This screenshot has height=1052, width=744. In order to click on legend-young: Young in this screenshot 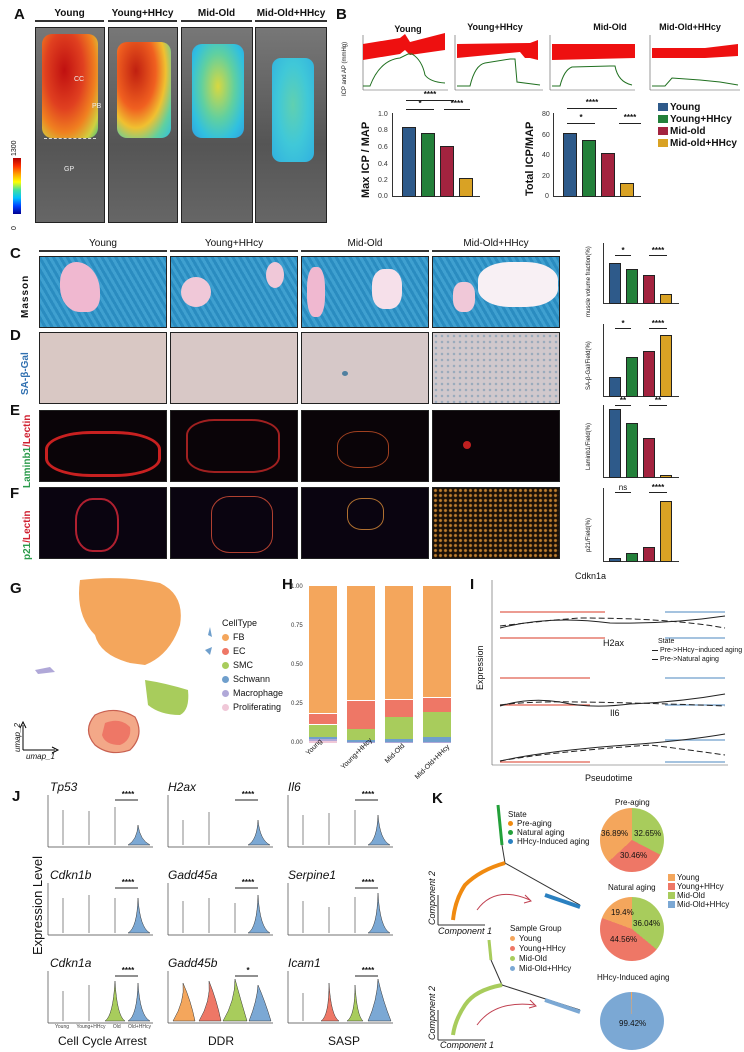, I will do `click(697, 108)`.